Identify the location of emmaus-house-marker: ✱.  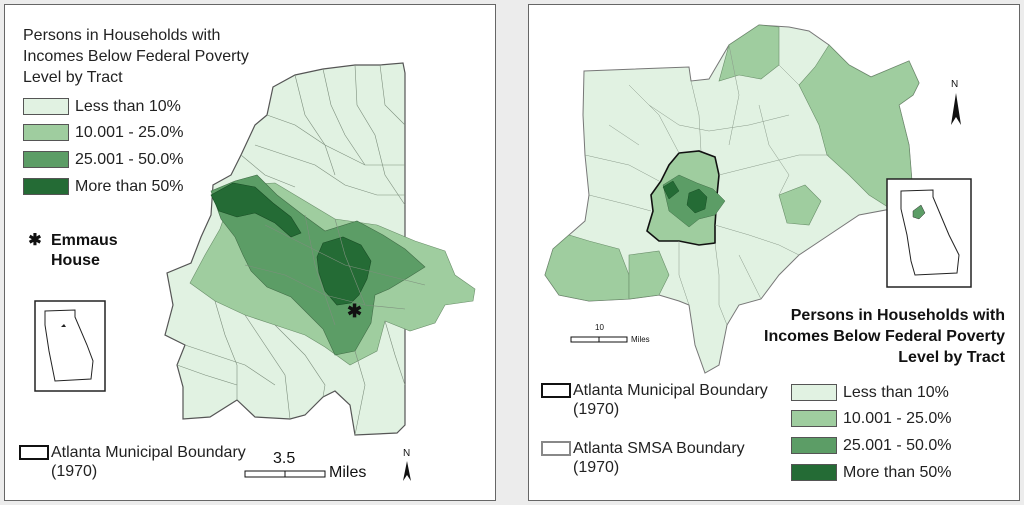
(355, 311).